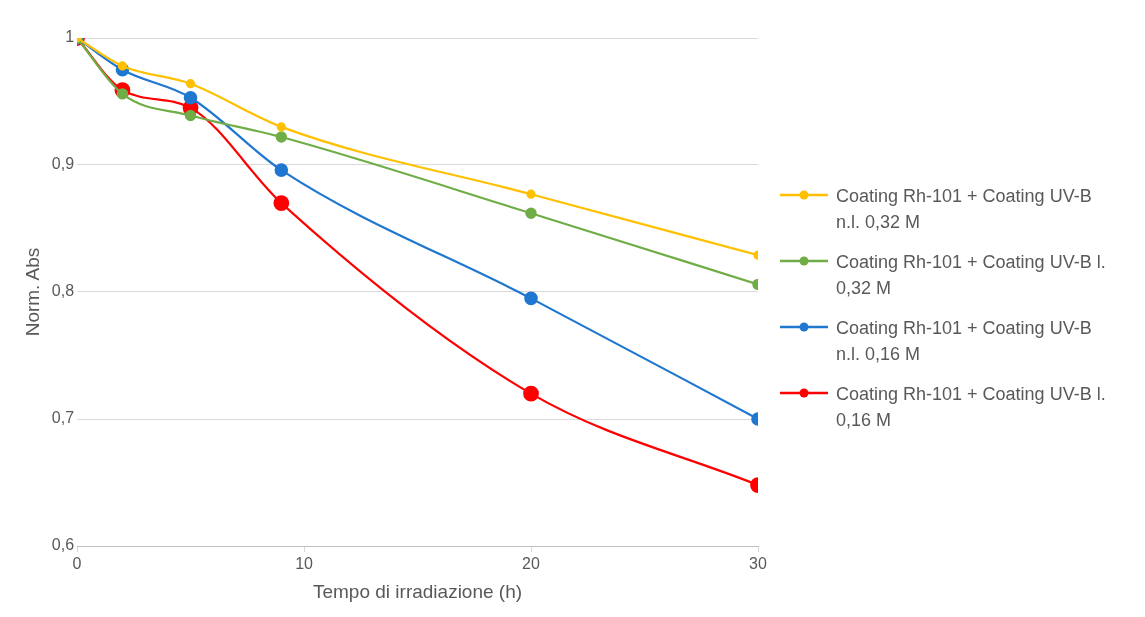  What do you see at coordinates (964, 209) in the screenshot?
I see `legend-label: Coating Rh-101 + Coating UV-B n.l. 0,32 M` at bounding box center [964, 209].